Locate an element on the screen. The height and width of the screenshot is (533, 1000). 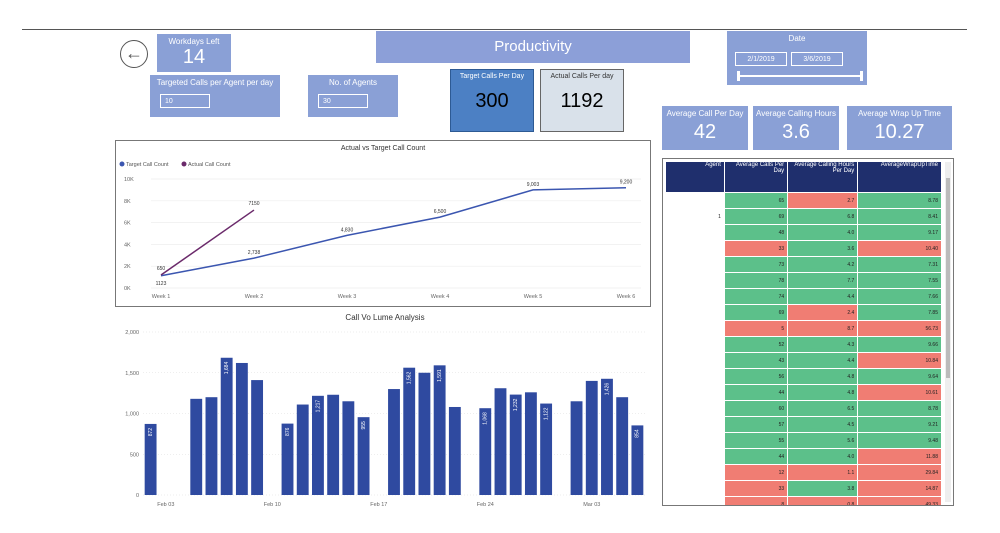
target-calls-value: 300 is located at coordinates (492, 101).